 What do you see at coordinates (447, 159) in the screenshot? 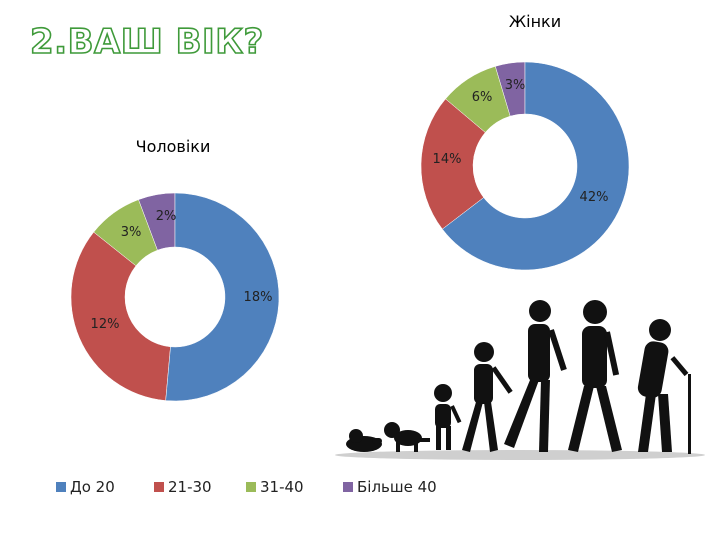
I see `data-label-women-21-30: 14%` at bounding box center [447, 159].